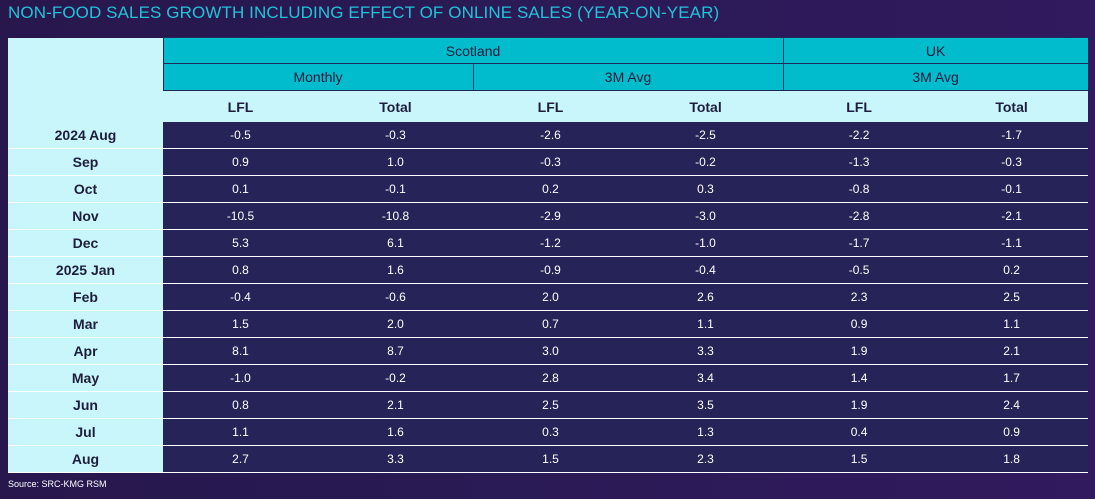  What do you see at coordinates (85, 432) in the screenshot?
I see `row-label: Jul` at bounding box center [85, 432].